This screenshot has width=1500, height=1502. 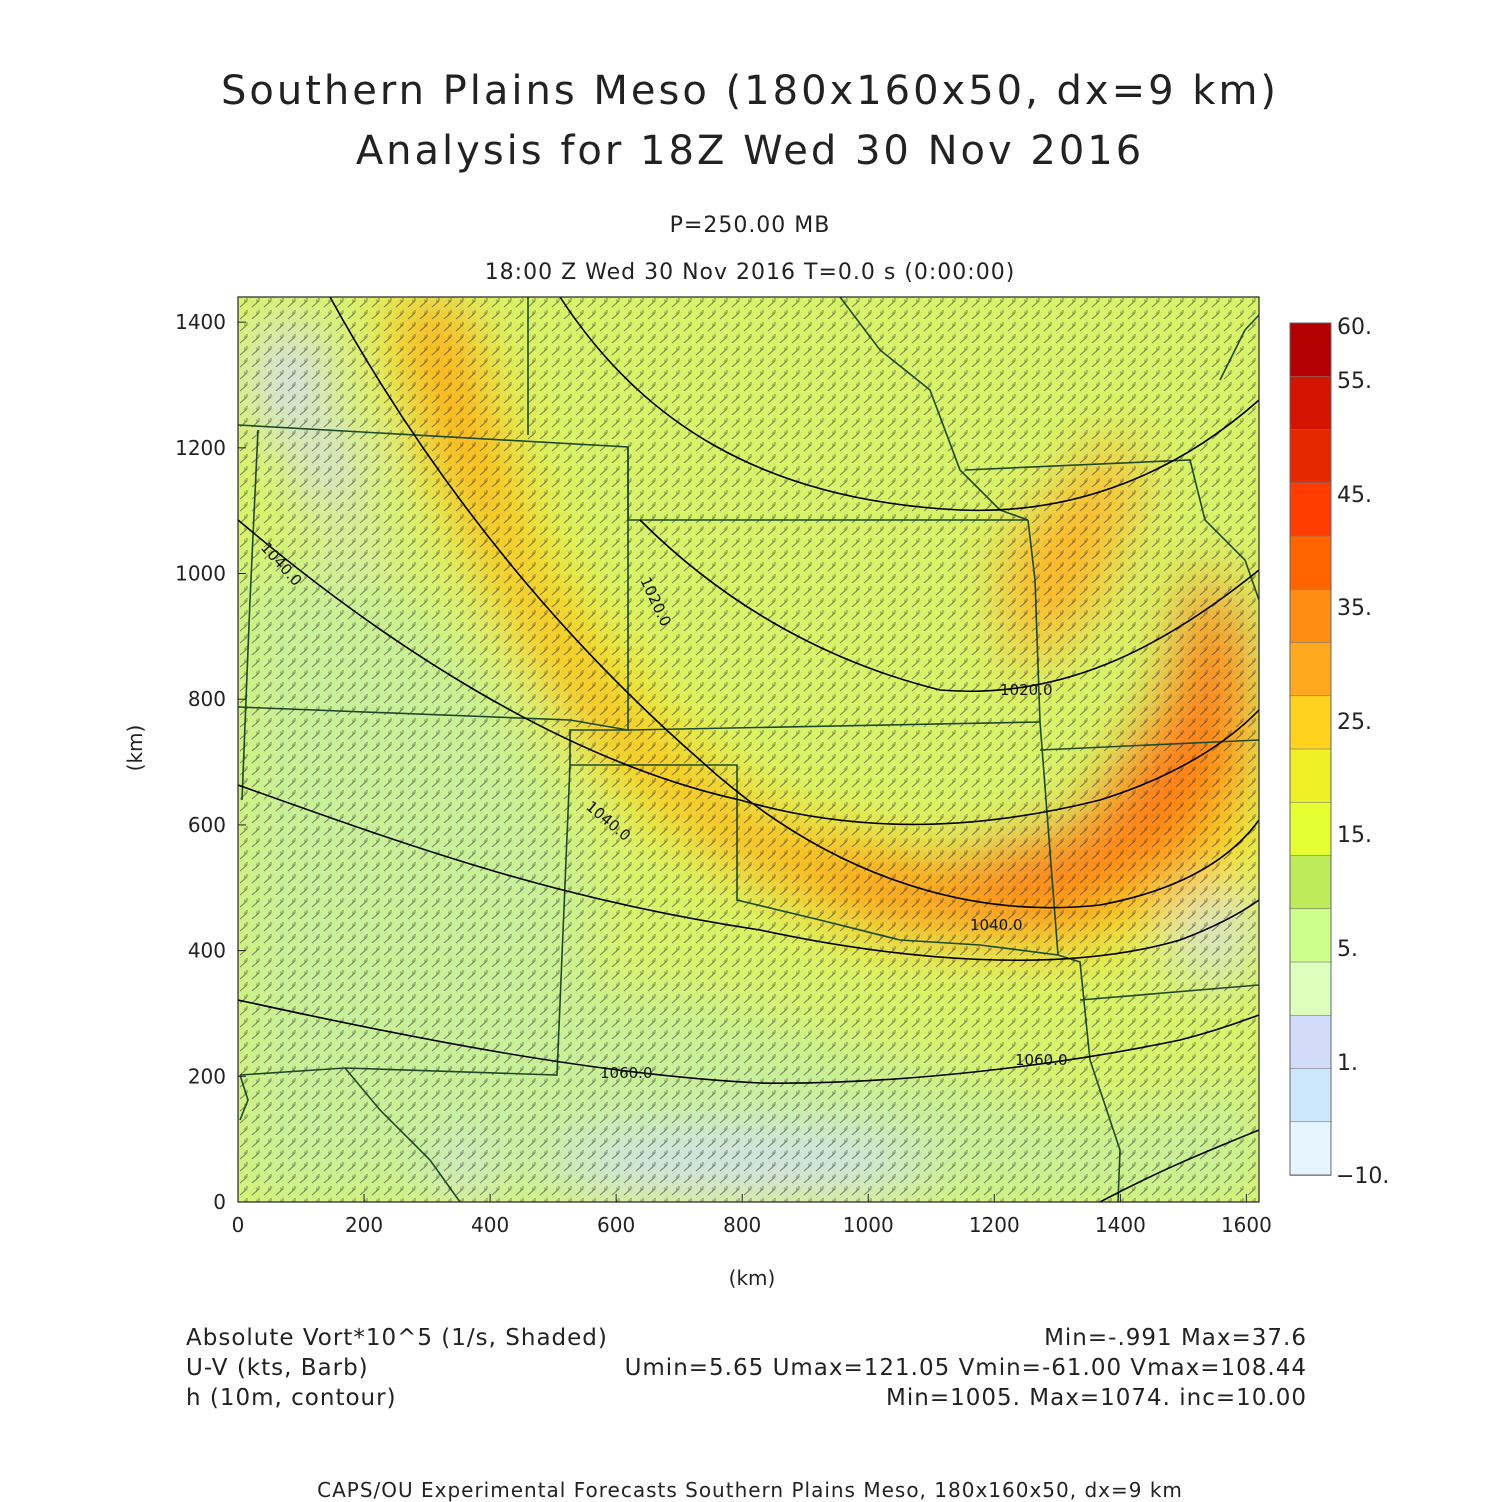 I want to click on x-tick-label: 800, so click(x=742, y=1225).